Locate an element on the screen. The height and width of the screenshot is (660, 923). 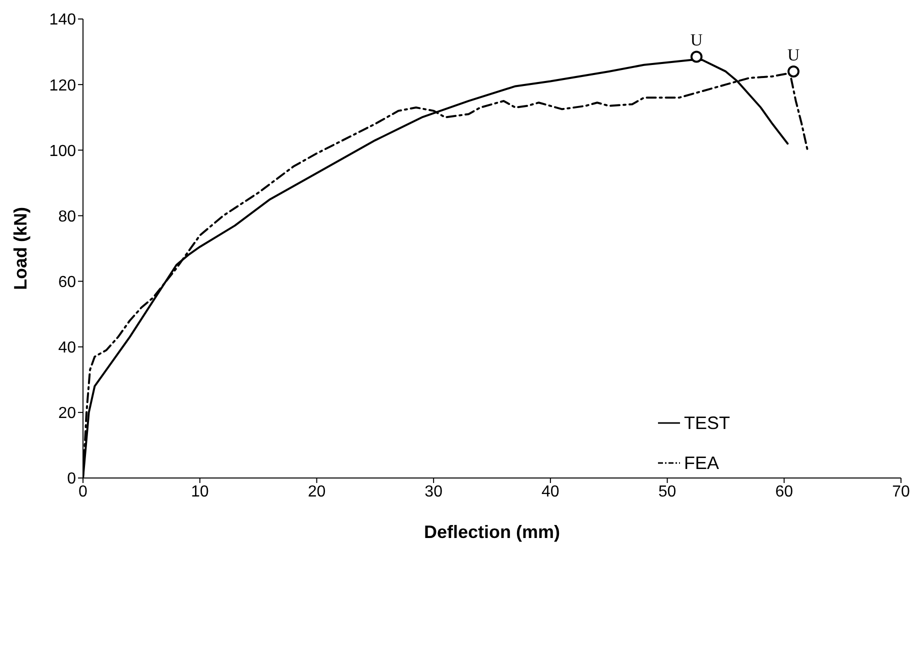
x-tick-label: 70 is located at coordinates (901, 491).